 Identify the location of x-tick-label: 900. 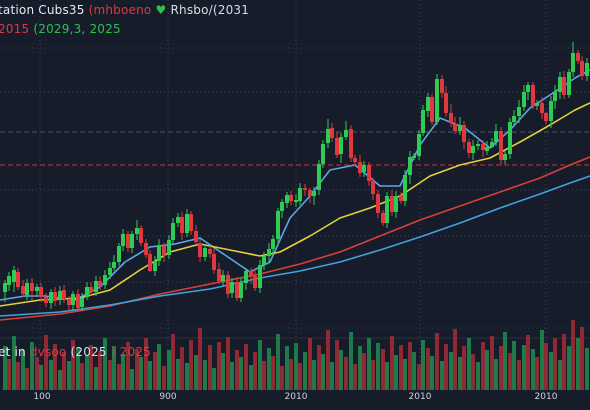
(168, 397).